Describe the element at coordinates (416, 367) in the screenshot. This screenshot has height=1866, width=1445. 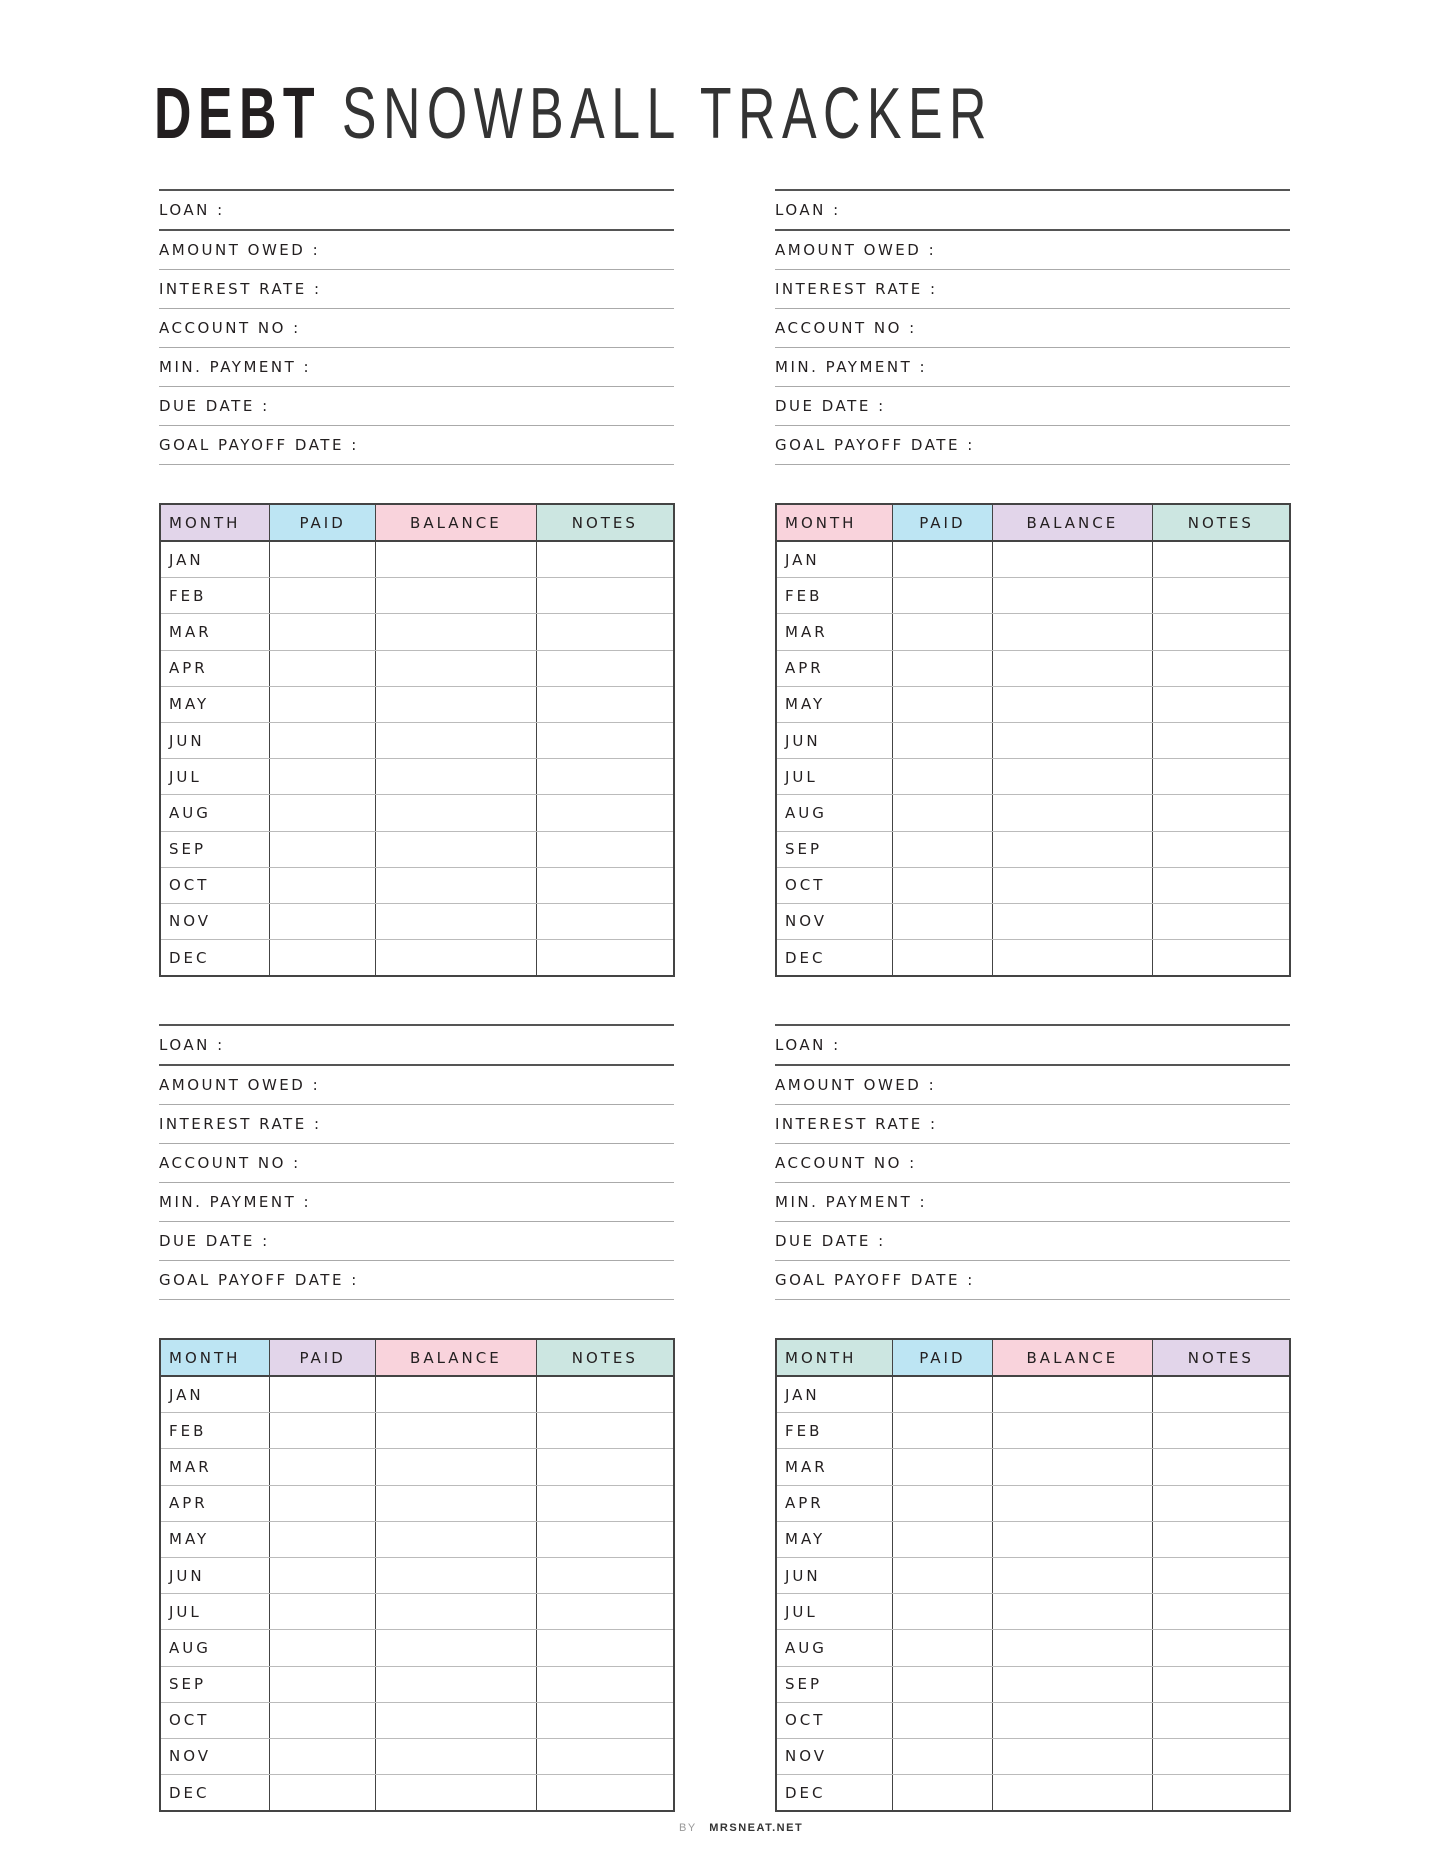
I see `field-line: MIN. PAYMENT :` at that location.